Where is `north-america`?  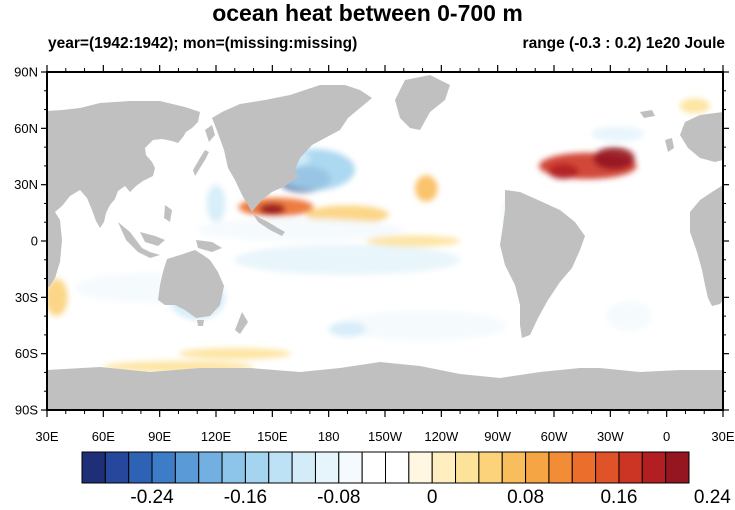 north-america is located at coordinates (292, 148).